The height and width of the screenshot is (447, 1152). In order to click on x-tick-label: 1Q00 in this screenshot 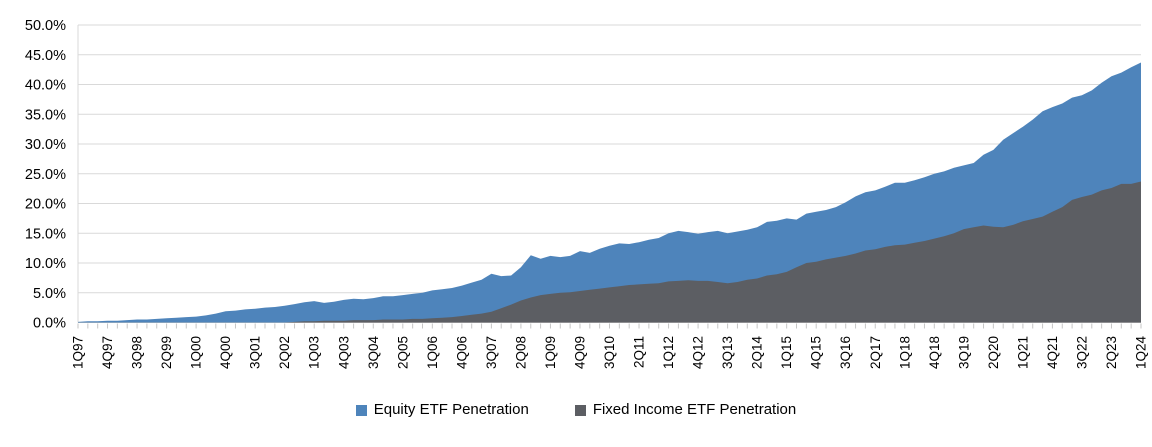, I will do `click(196, 352)`.